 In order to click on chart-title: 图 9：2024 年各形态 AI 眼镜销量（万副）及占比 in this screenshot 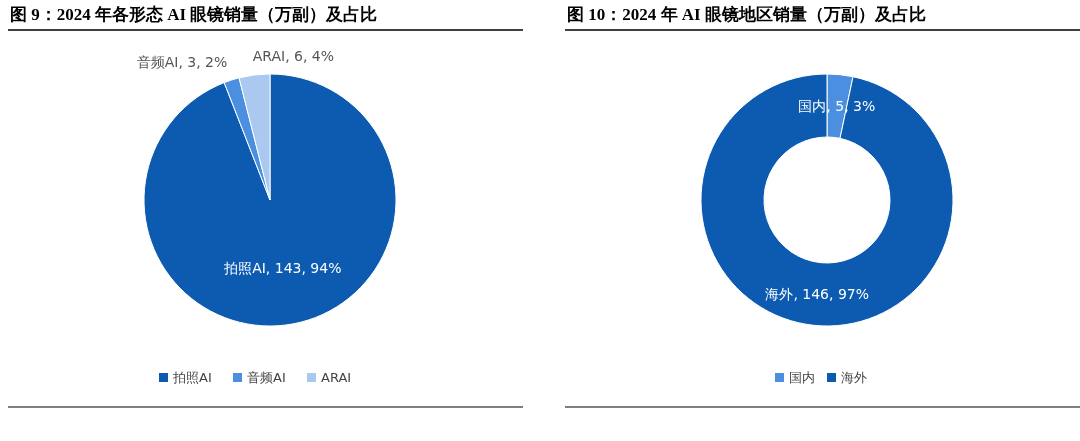, I will do `click(194, 14)`.